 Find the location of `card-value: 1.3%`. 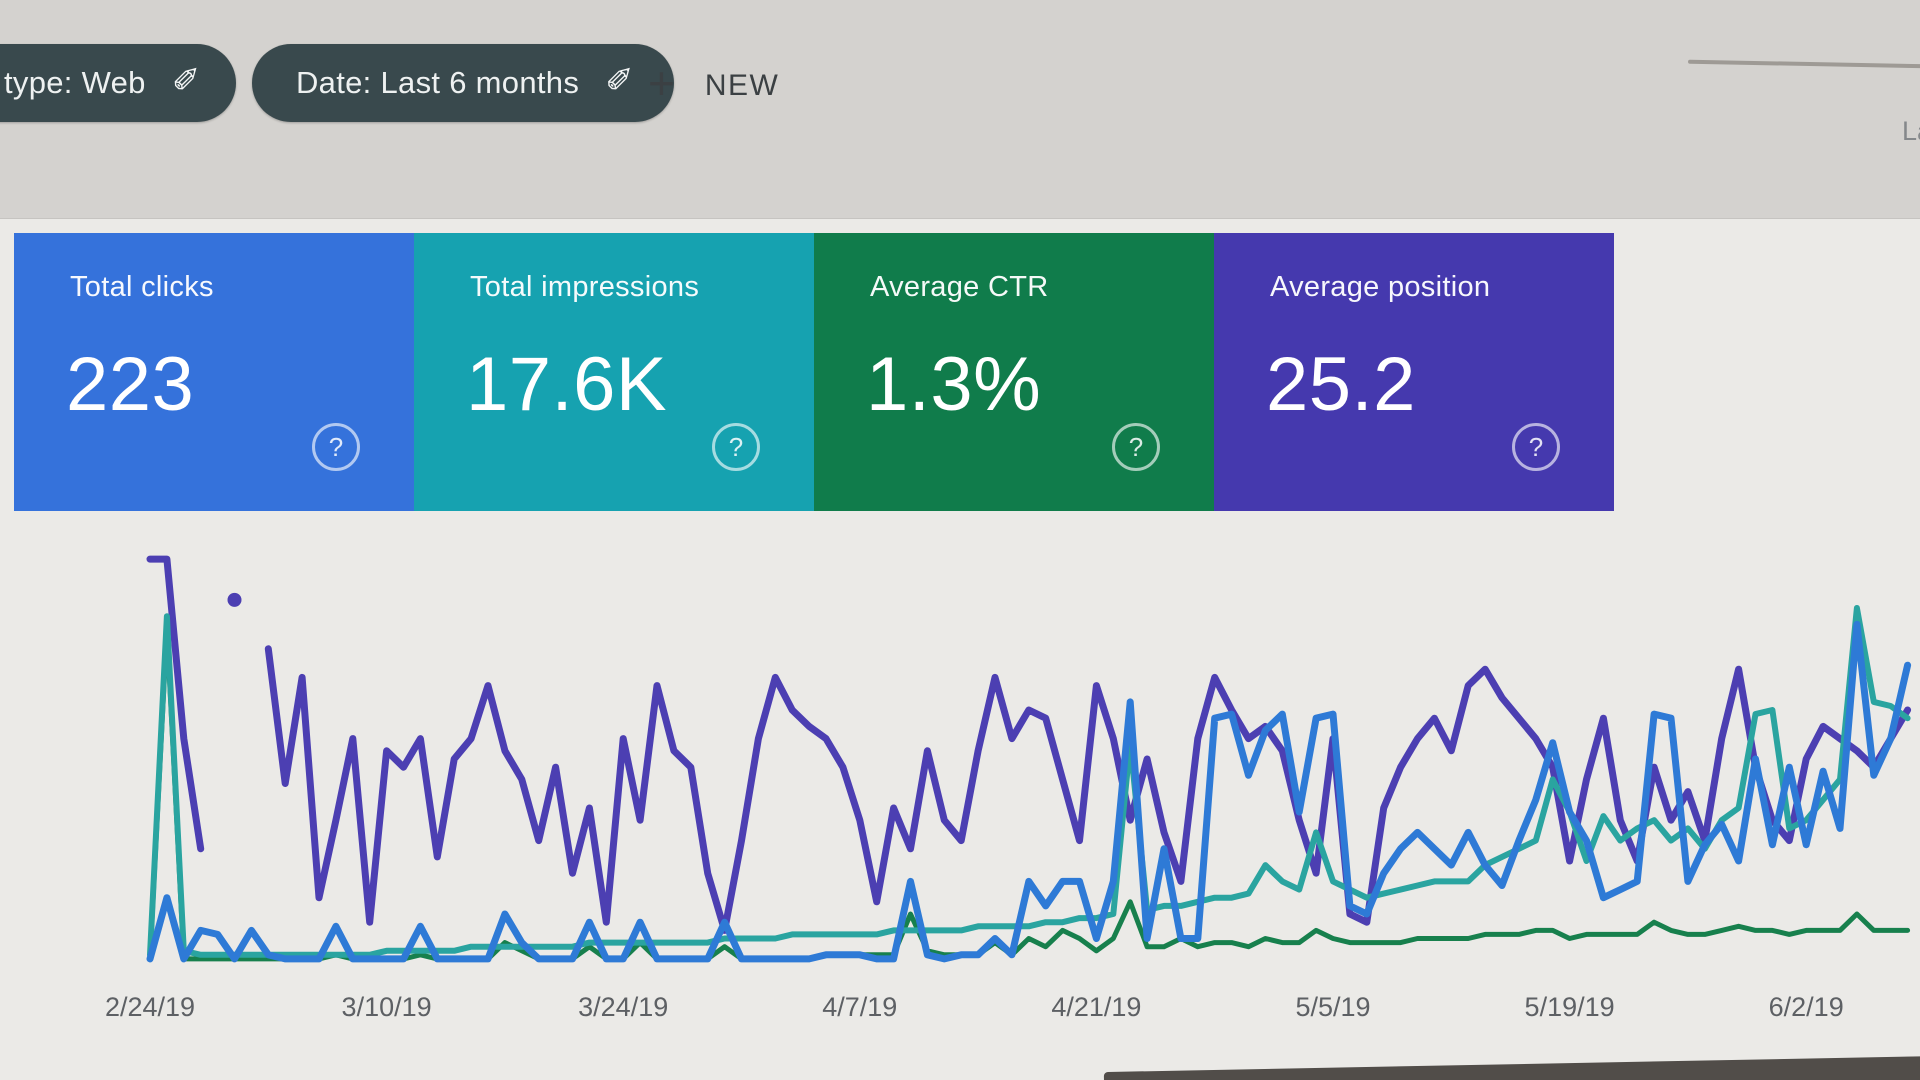

card-value: 1.3% is located at coordinates (954, 384).